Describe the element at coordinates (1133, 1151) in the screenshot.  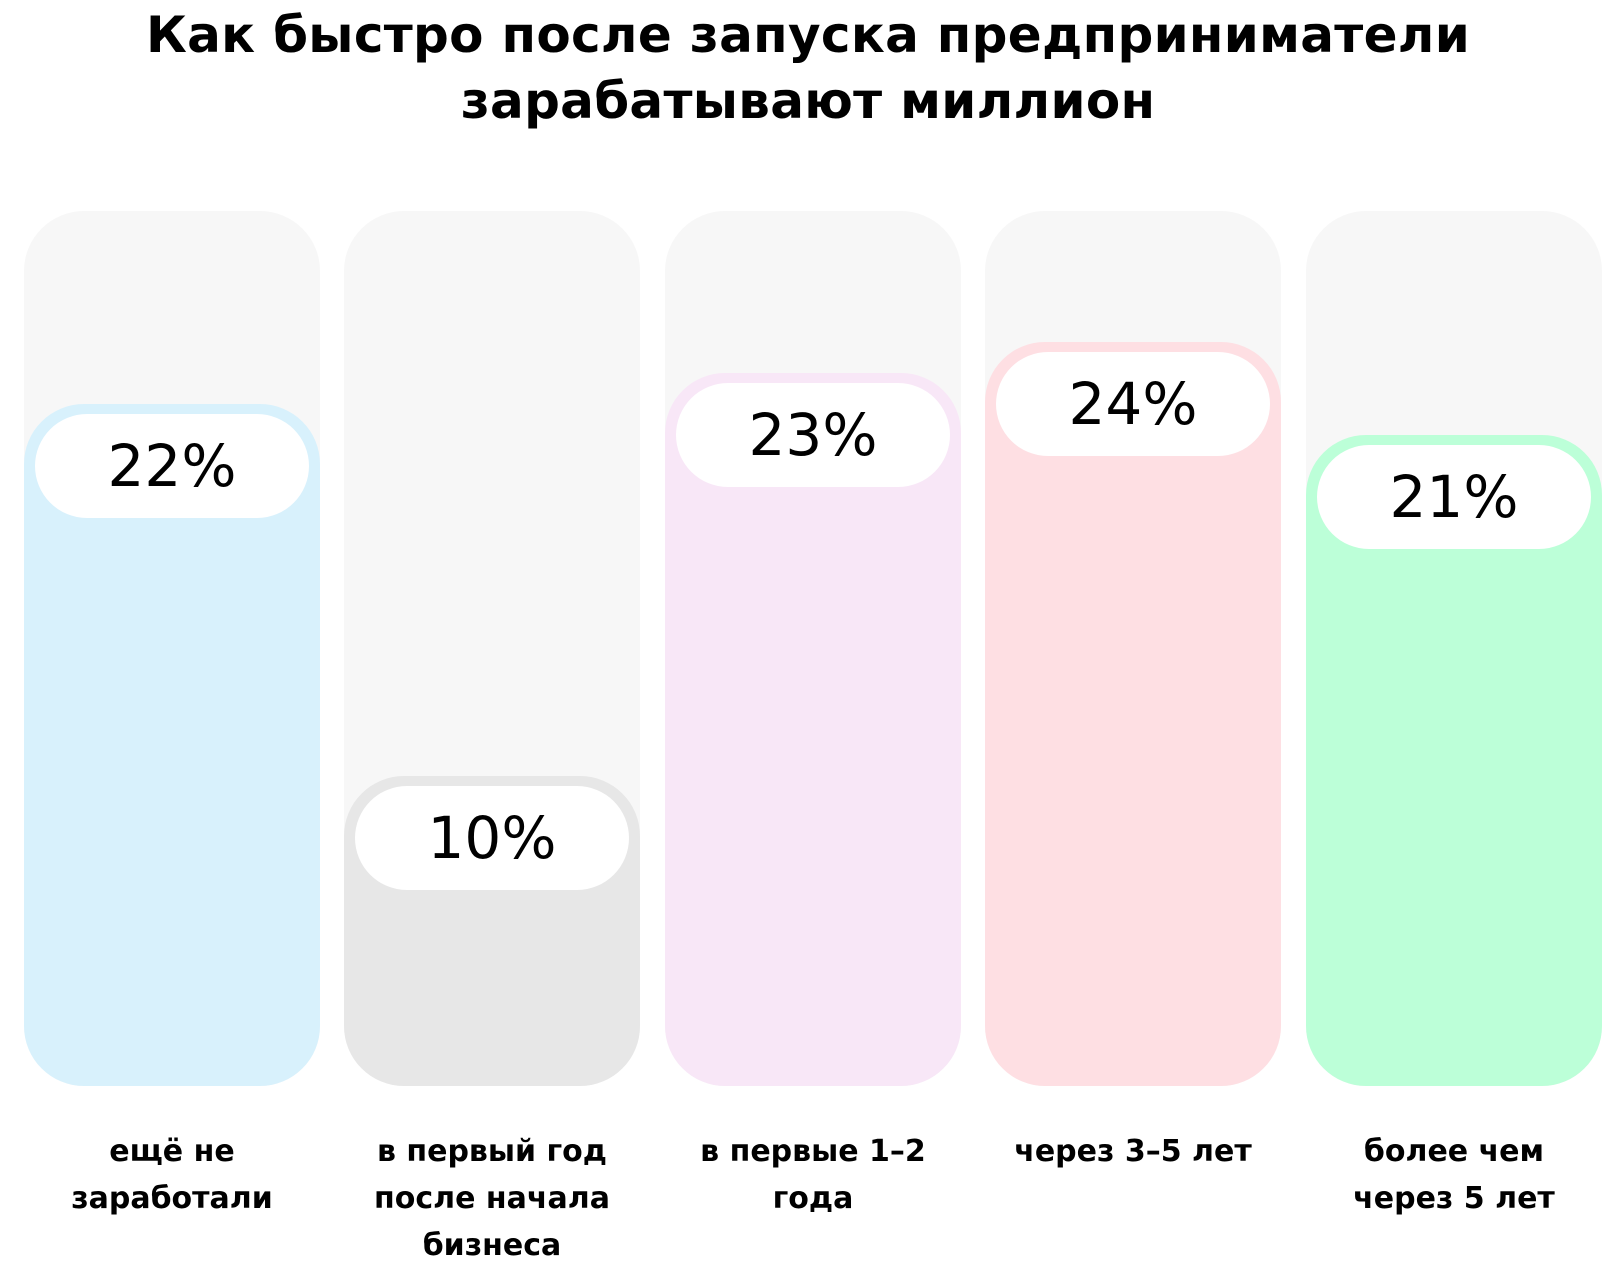
I see `category-label: через 3–5 лет` at that location.